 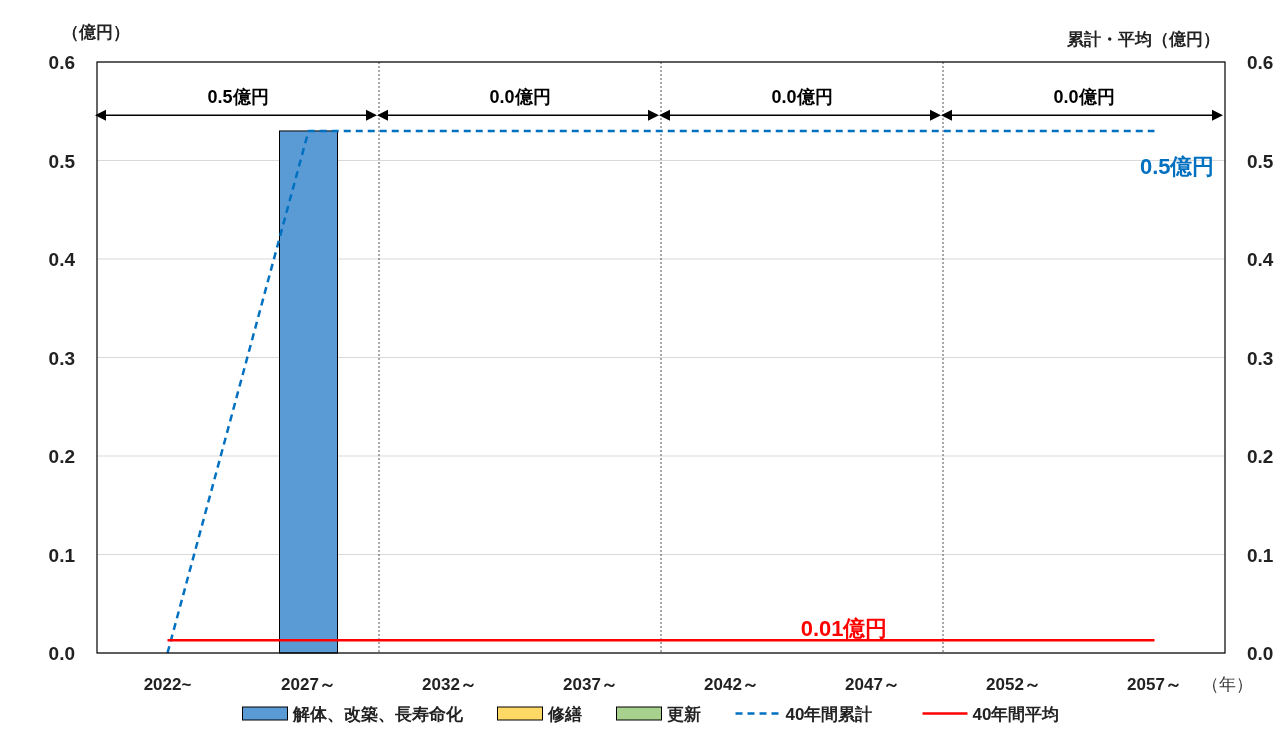 What do you see at coordinates (62, 555) in the screenshot?
I see `y-tick-label: 0.1` at bounding box center [62, 555].